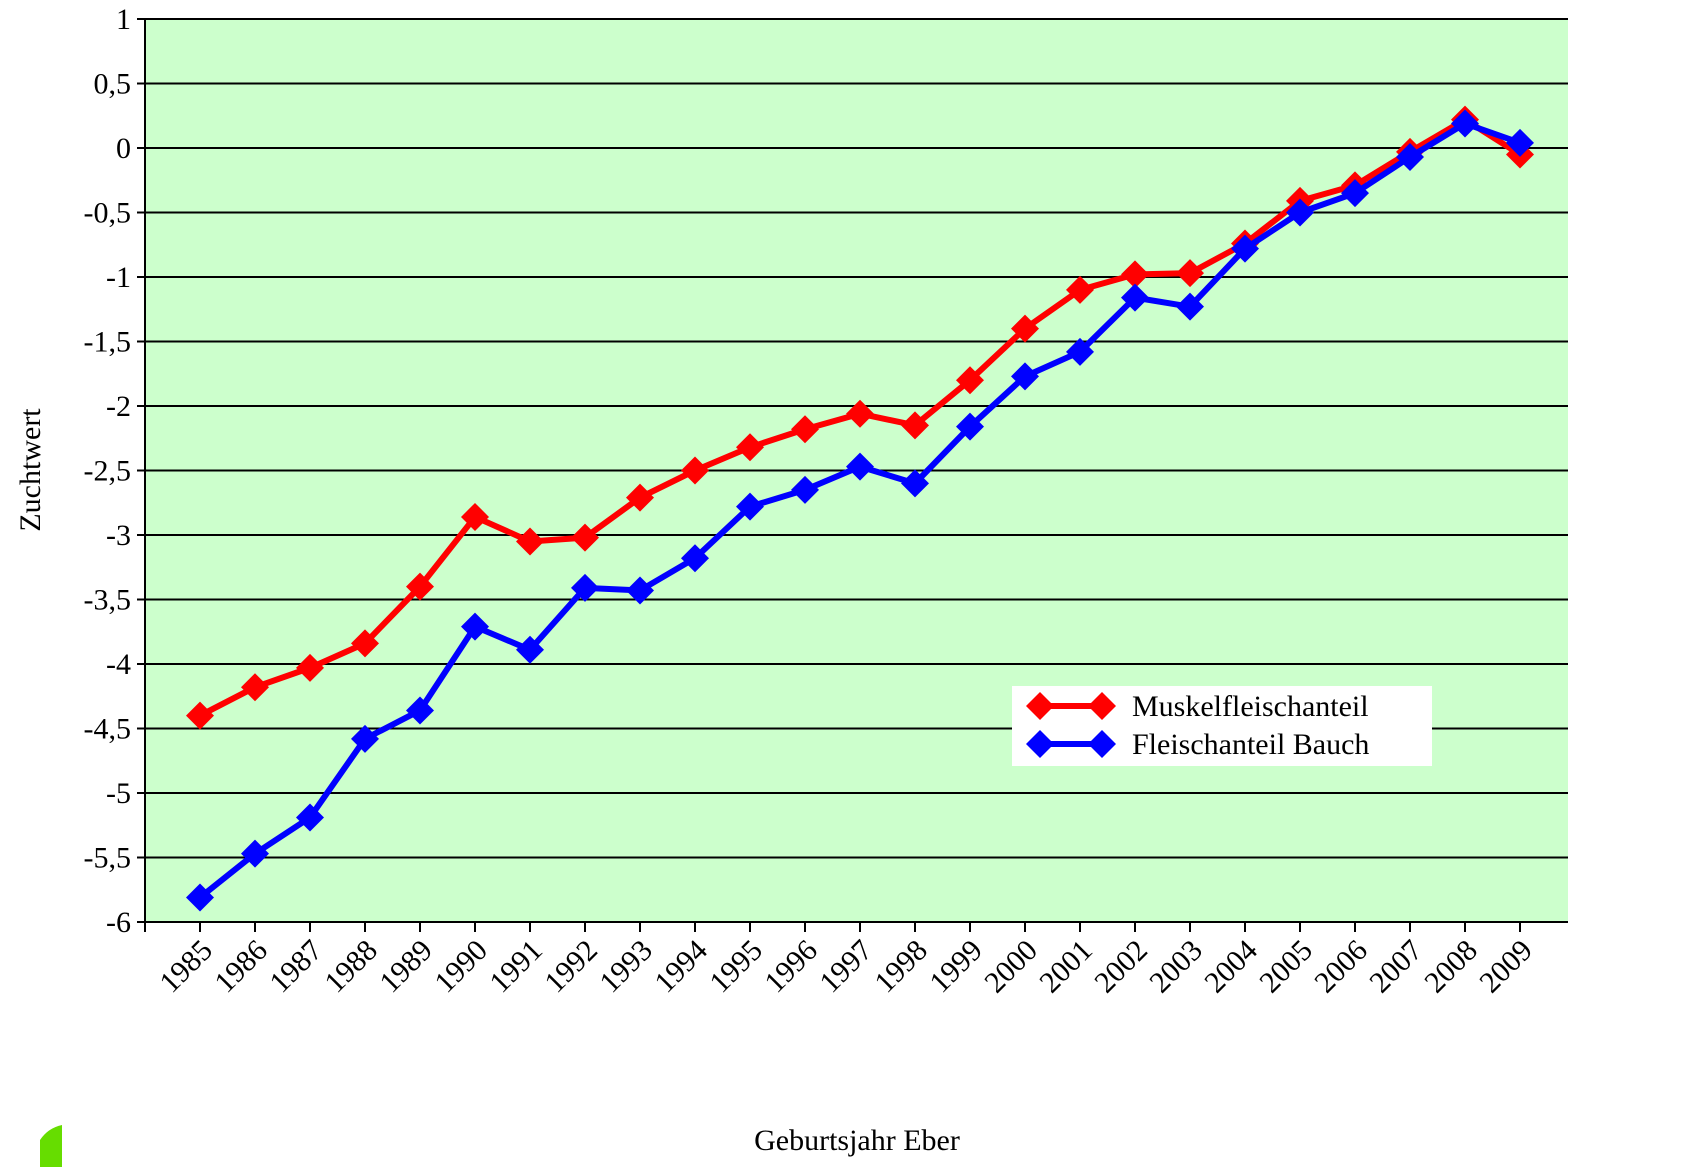 This screenshot has height=1172, width=1700. Describe the element at coordinates (846, 967) in the screenshot. I see `x-tick-label: 1997` at that location.